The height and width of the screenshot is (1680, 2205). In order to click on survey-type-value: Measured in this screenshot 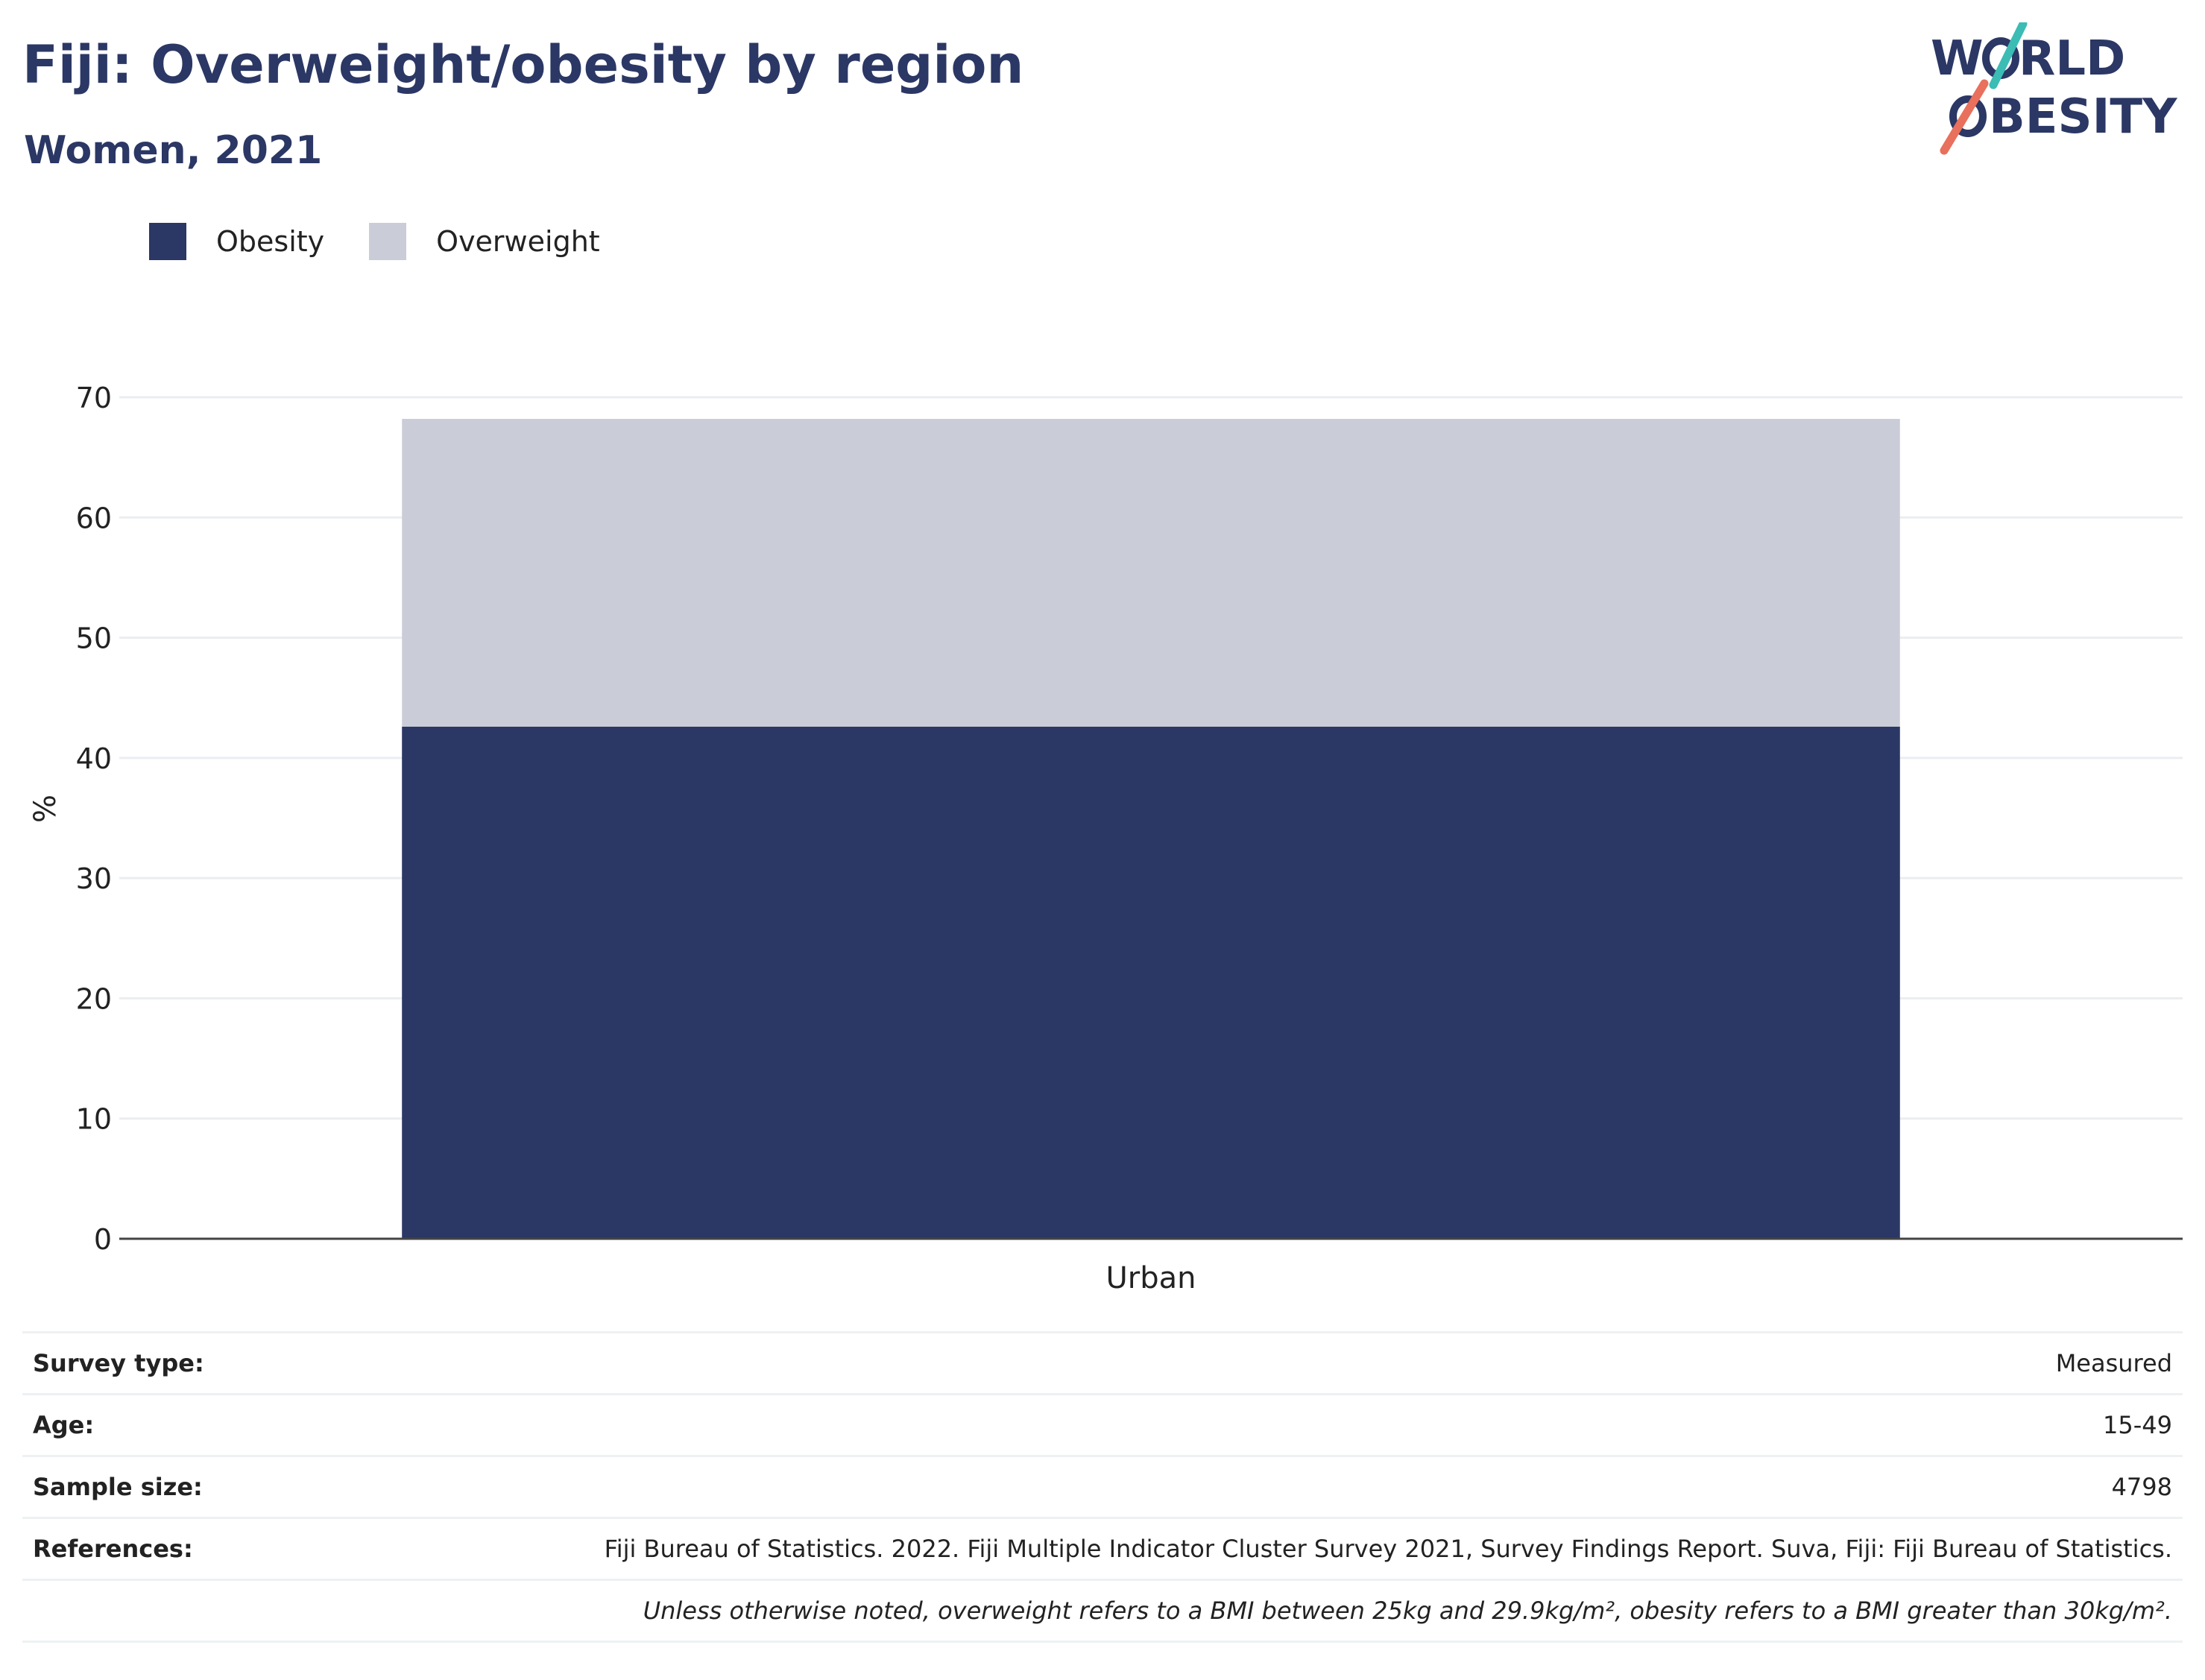, I will do `click(1225, 1363)`.